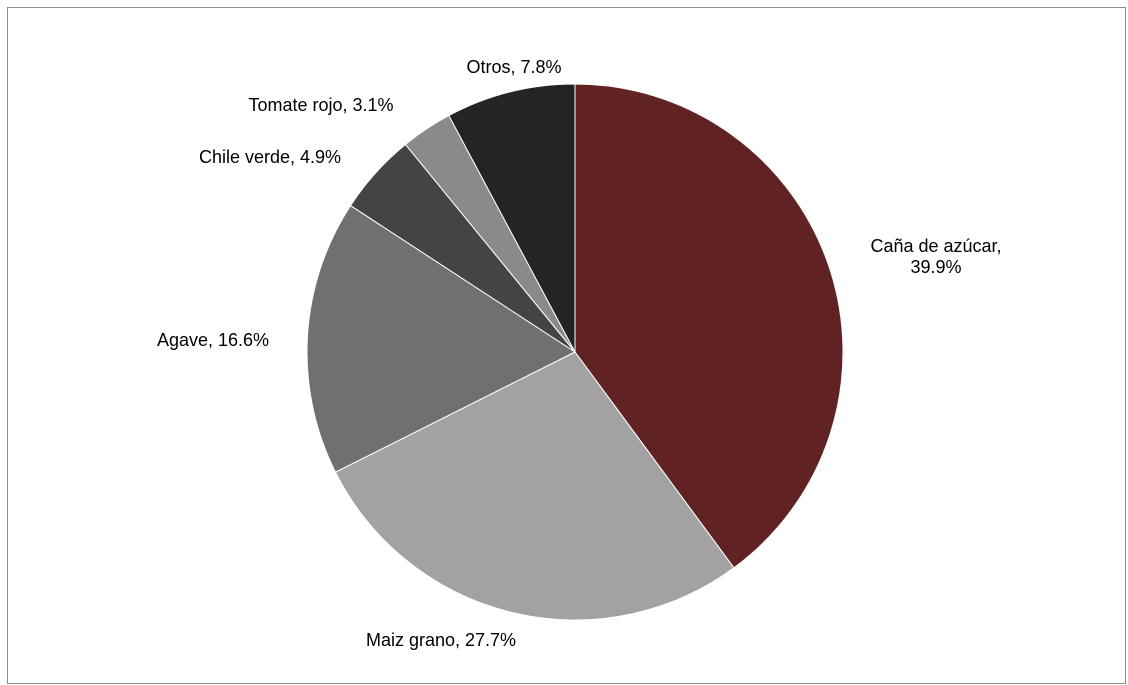 This screenshot has height=685, width=1128. I want to click on data-label-line: Chile verde, 4.9%, so click(270, 157).